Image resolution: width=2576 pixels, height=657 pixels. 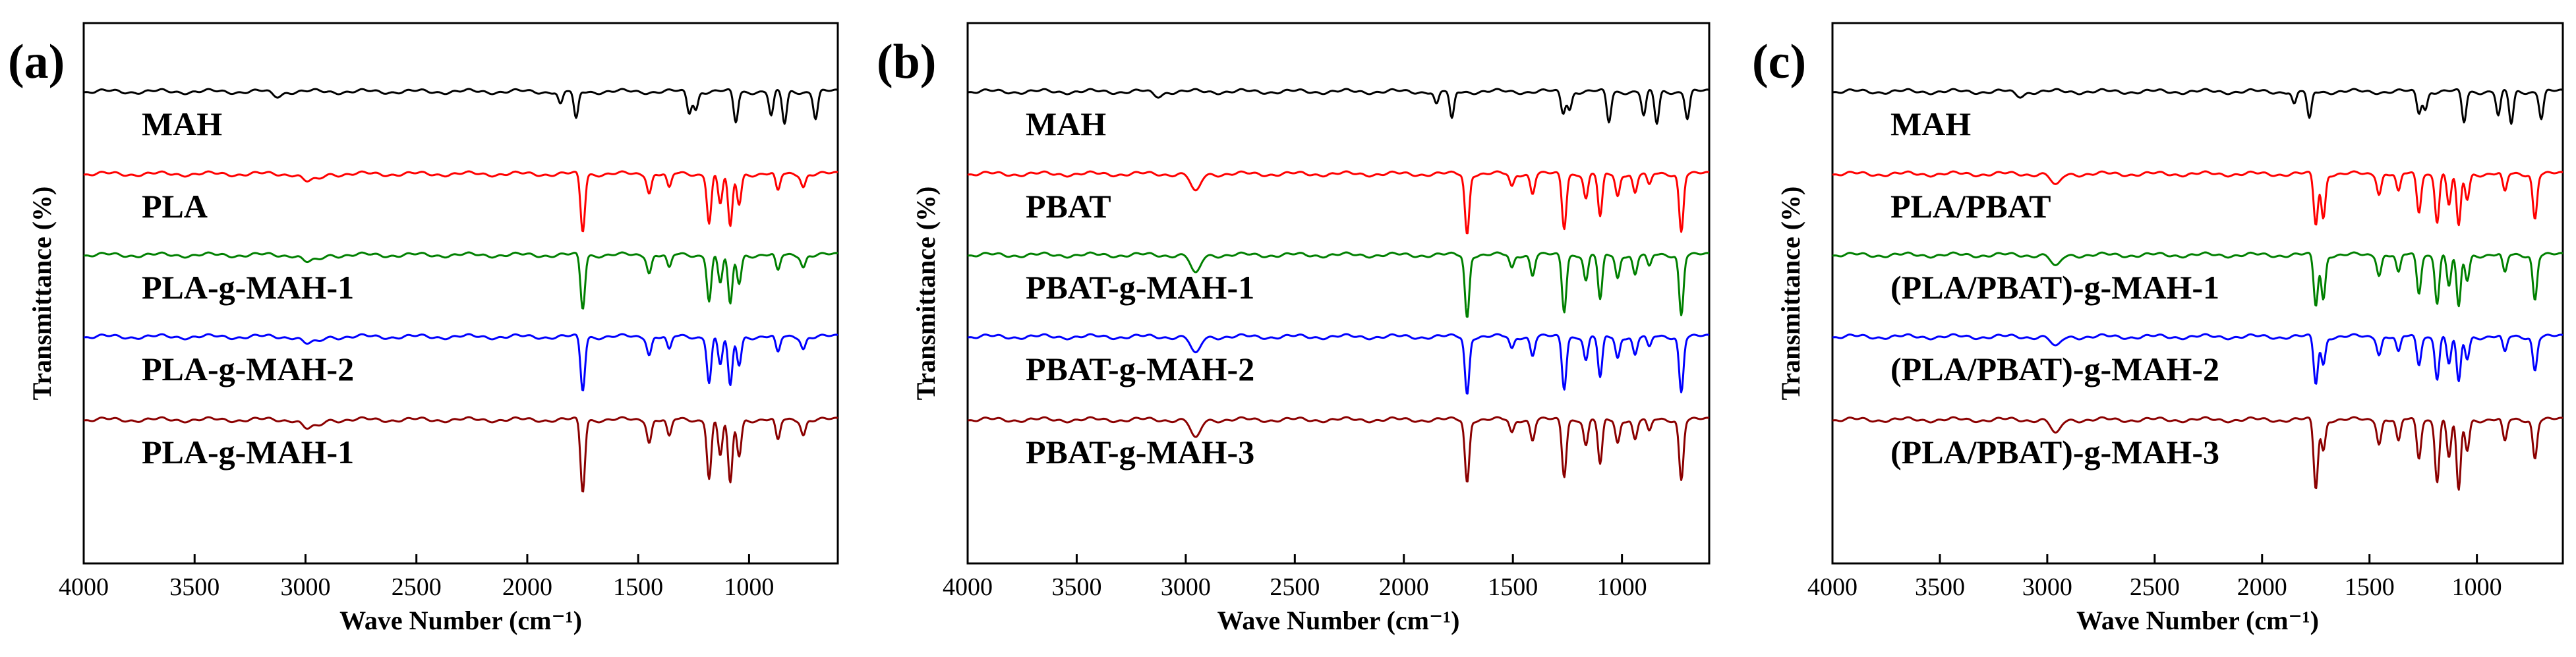 What do you see at coordinates (1779, 62) in the screenshot?
I see `panel-label: (c)` at bounding box center [1779, 62].